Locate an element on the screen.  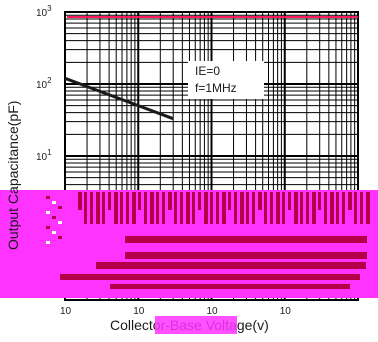
y-tick-exponent: 3 is located at coordinates (49, 8).